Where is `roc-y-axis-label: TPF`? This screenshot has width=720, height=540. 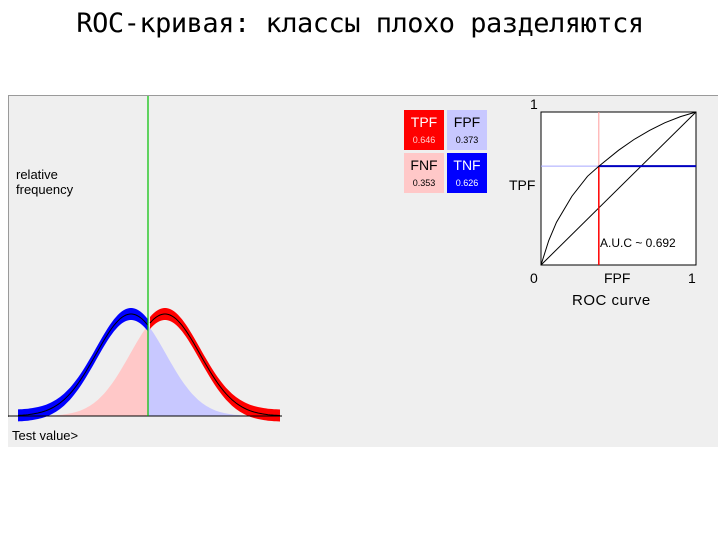 roc-y-axis-label: TPF is located at coordinates (522, 185).